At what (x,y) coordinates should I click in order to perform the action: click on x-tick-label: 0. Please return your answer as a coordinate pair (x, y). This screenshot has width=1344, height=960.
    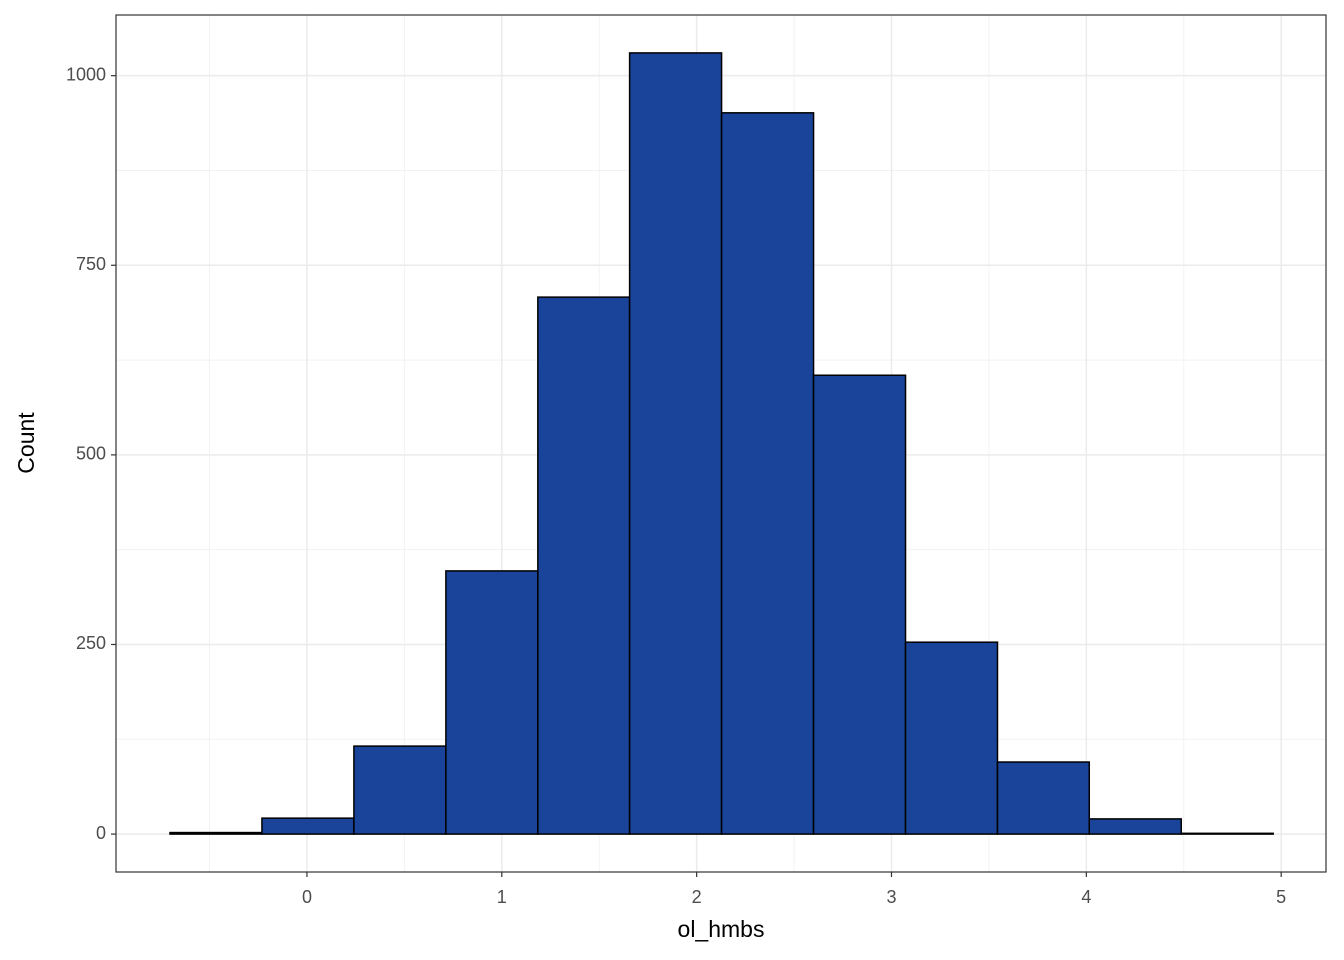
    Looking at the image, I should click on (307, 897).